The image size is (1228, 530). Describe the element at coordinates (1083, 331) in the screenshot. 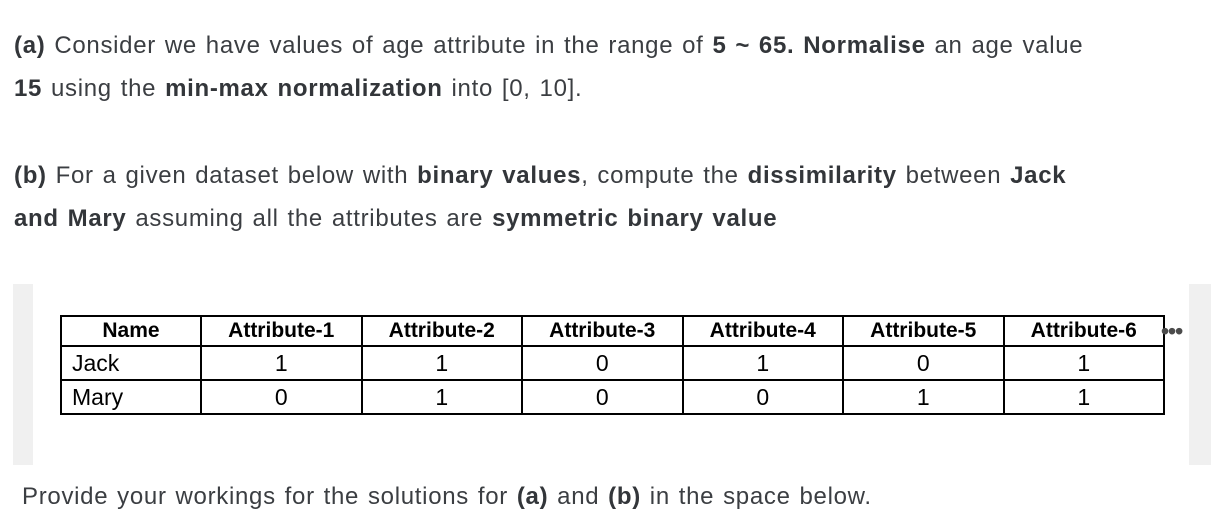

I see `column-header: Attribute-6` at that location.